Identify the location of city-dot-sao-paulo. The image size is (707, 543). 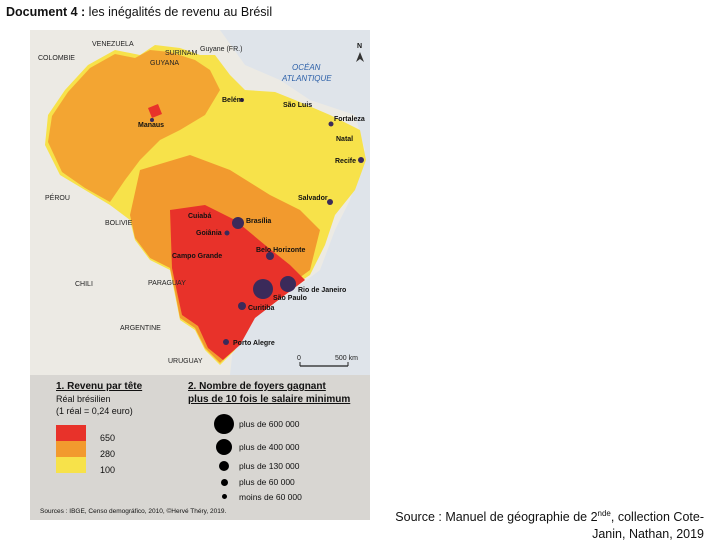
(263, 289).